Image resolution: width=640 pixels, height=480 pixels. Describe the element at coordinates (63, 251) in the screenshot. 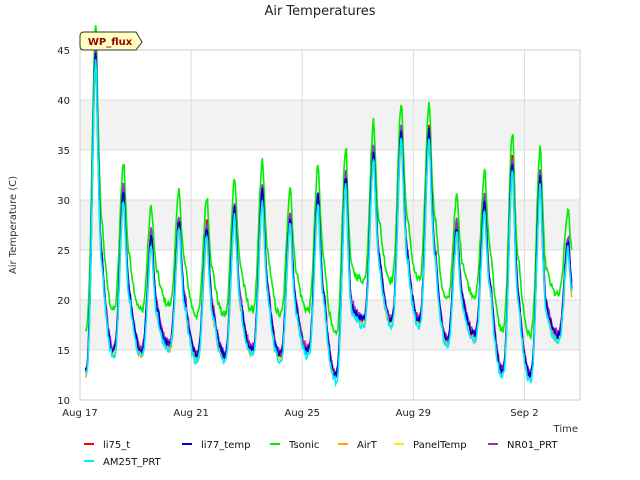

I see `y-tick-label: 25` at that location.